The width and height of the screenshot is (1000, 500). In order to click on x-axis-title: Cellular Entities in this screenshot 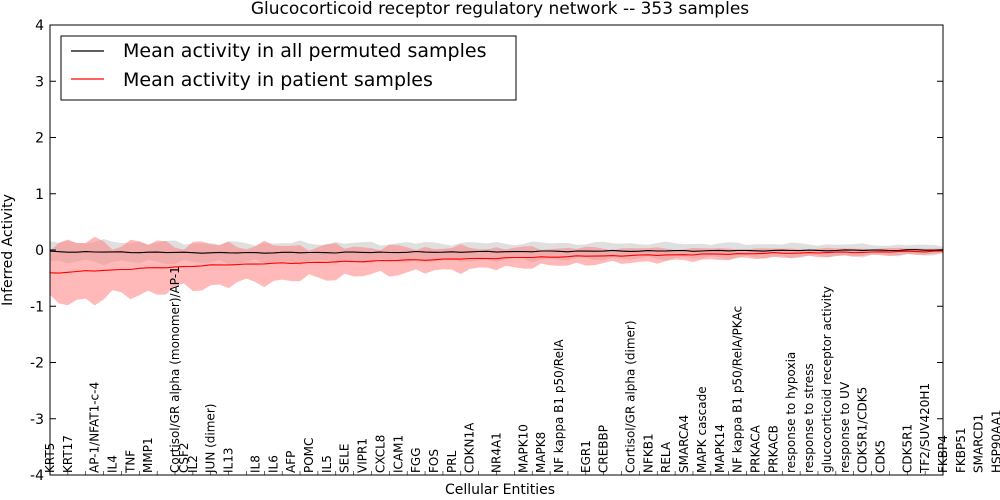, I will do `click(500, 490)`.